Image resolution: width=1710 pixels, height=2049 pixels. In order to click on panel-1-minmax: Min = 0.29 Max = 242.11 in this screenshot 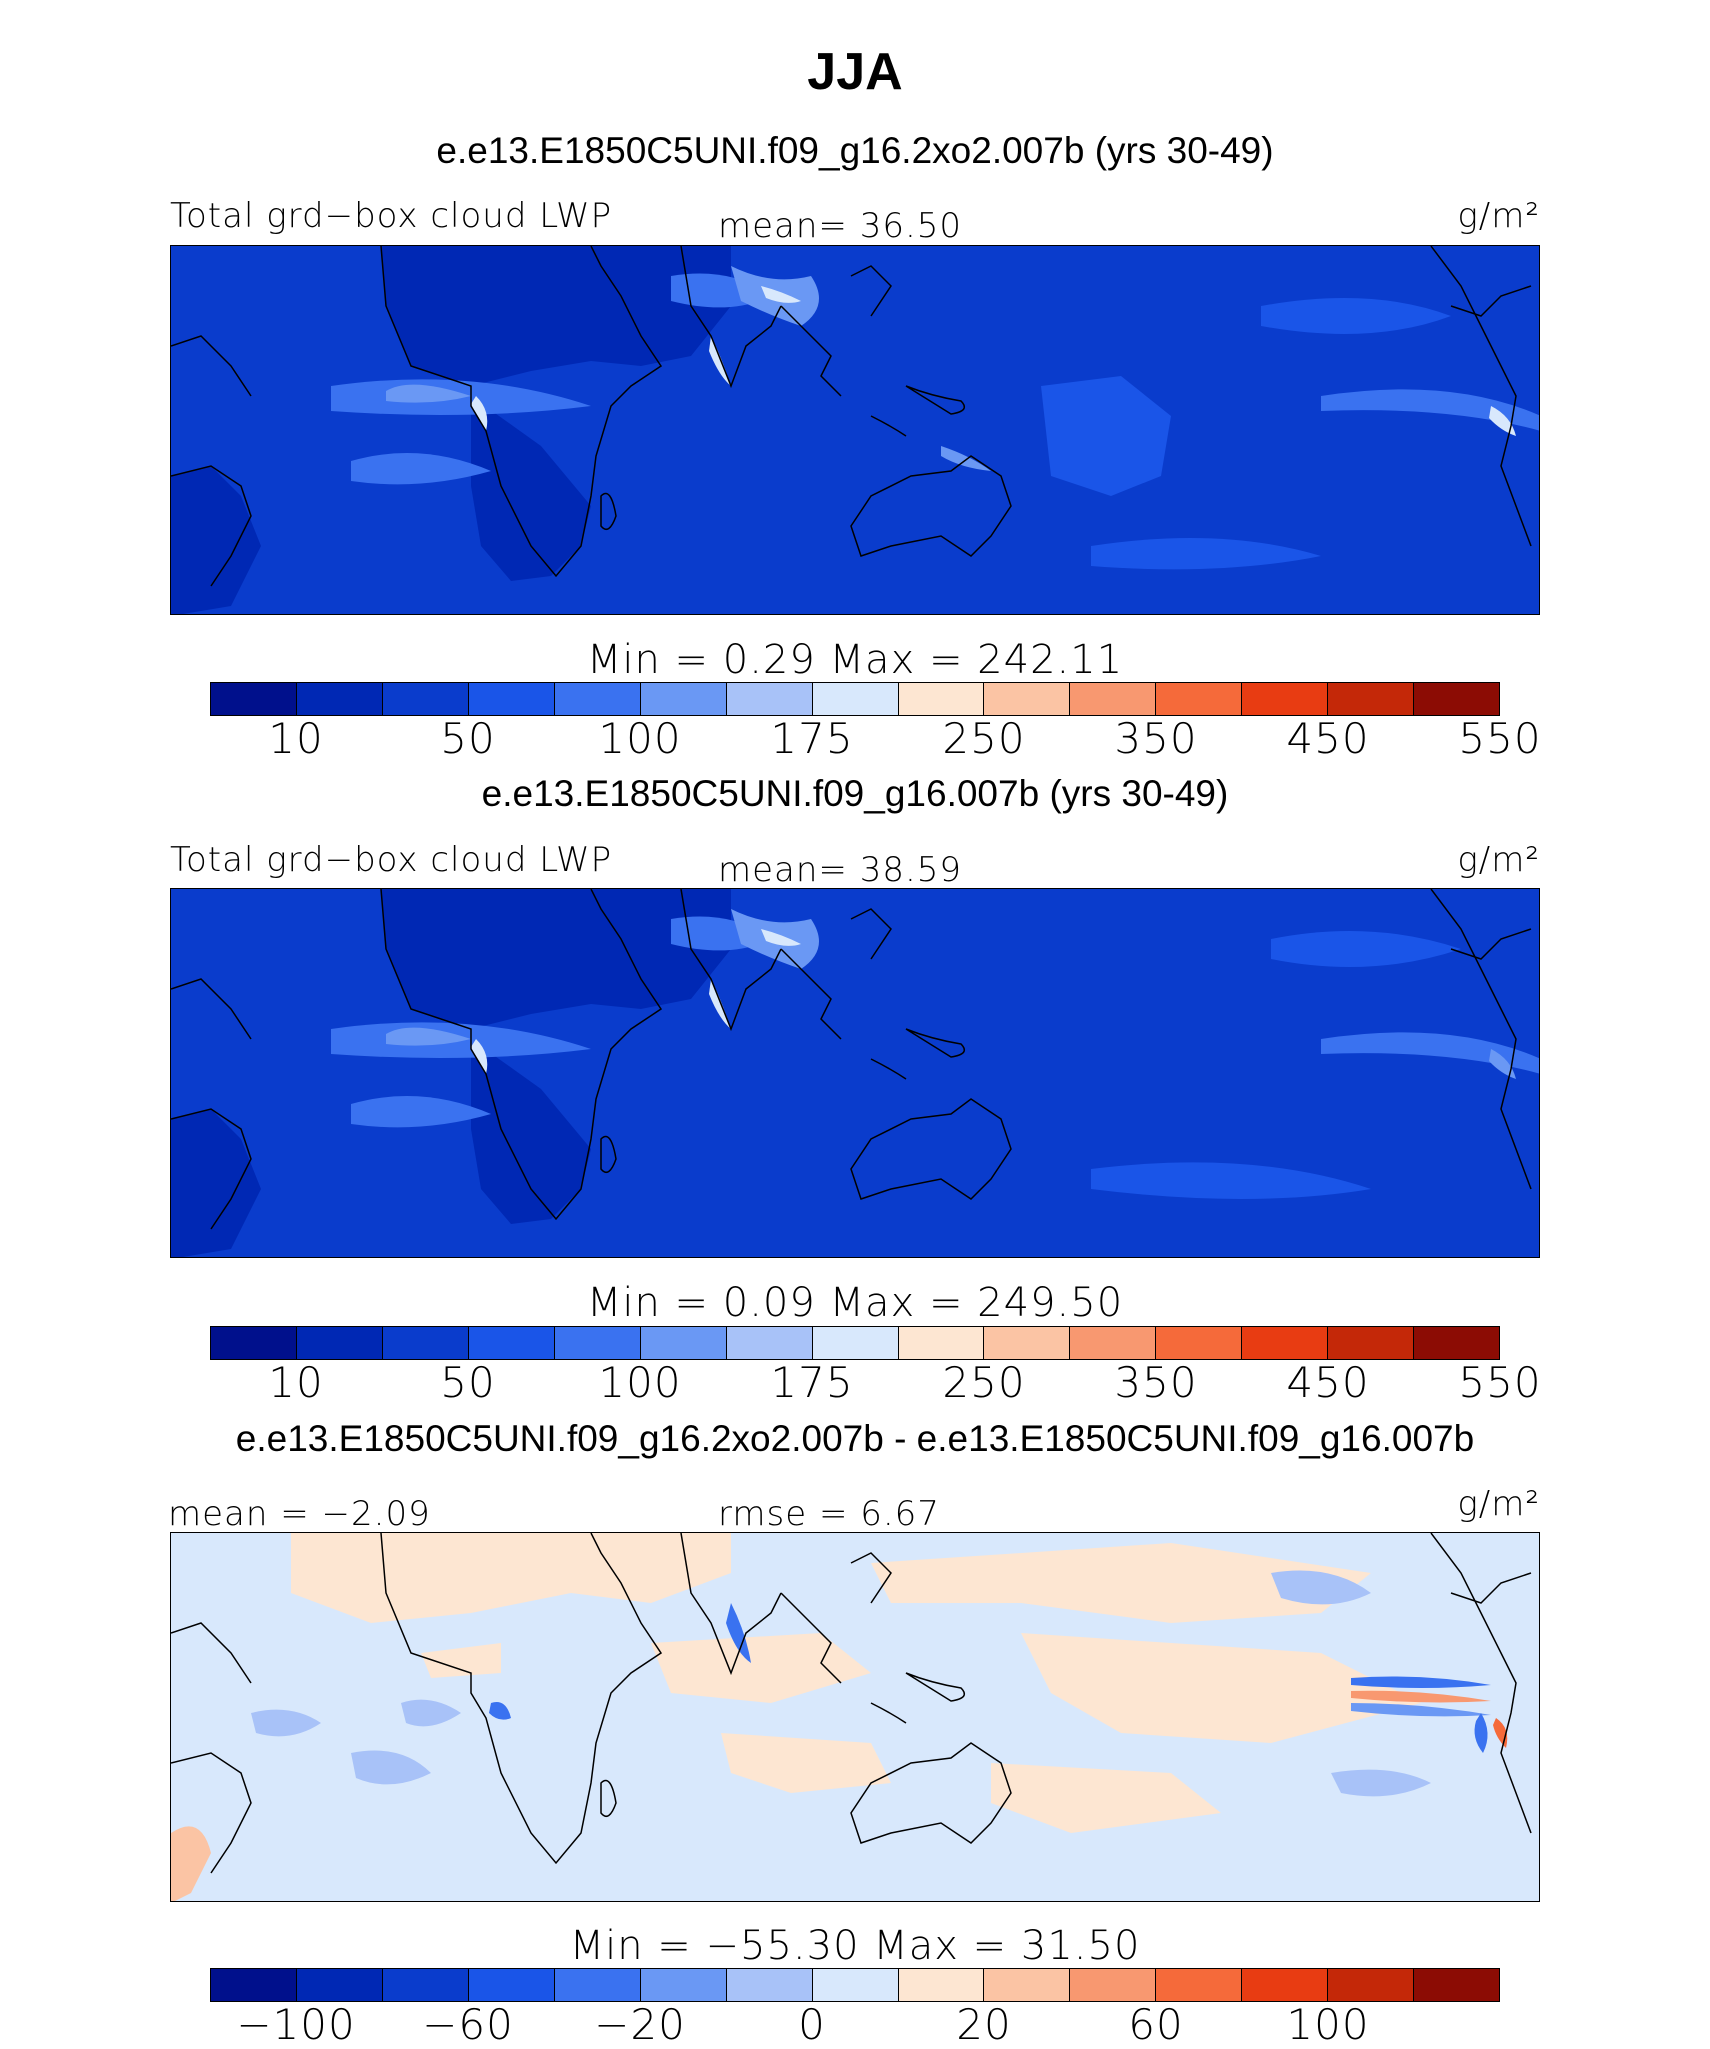, I will do `click(855, 660)`.